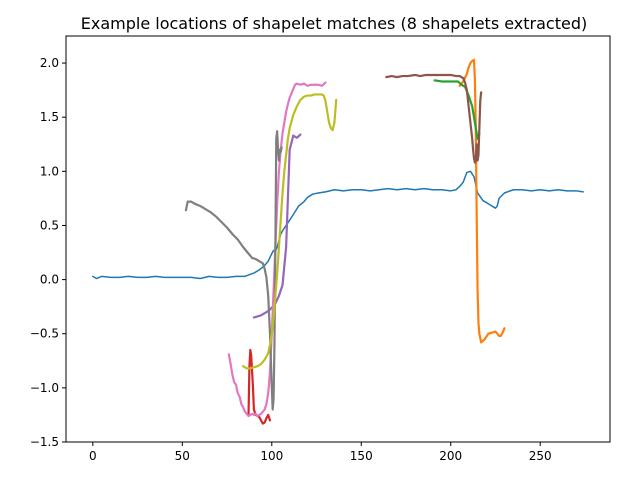  Describe the element at coordinates (320, 452) in the screenshot. I see `x-axis: 0 50 100 150 200 250` at that location.